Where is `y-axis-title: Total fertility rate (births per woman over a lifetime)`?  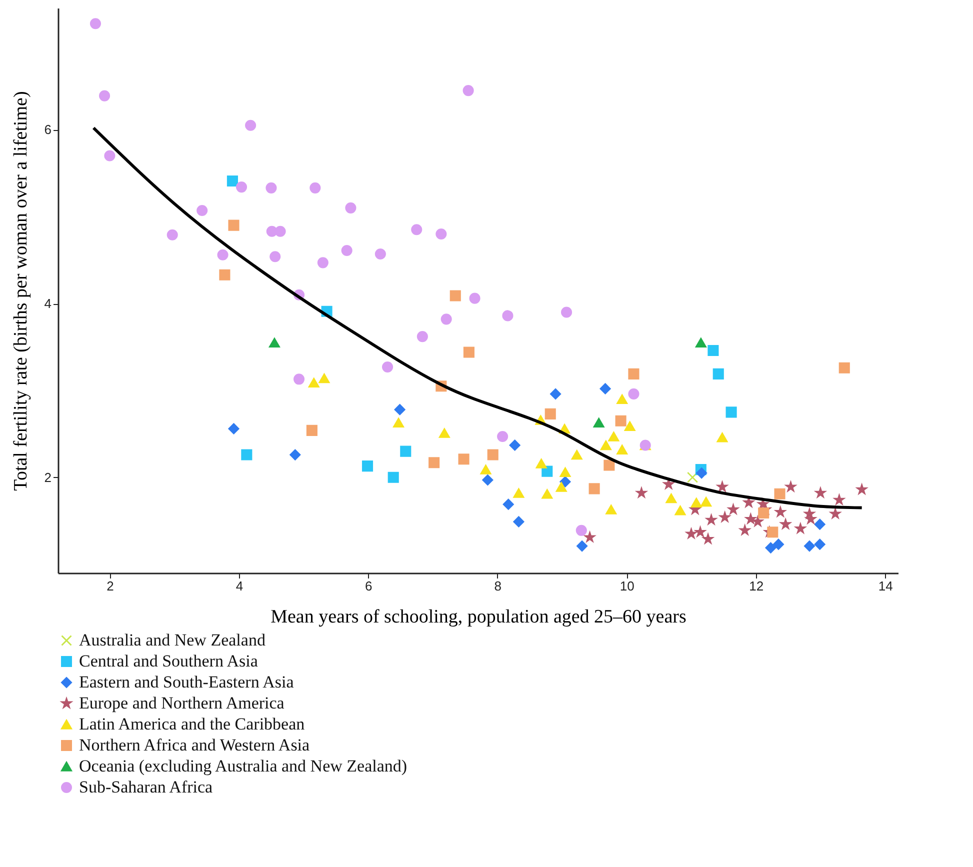 y-axis-title: Total fertility rate (births per woman over a lifetime) is located at coordinates (21, 291).